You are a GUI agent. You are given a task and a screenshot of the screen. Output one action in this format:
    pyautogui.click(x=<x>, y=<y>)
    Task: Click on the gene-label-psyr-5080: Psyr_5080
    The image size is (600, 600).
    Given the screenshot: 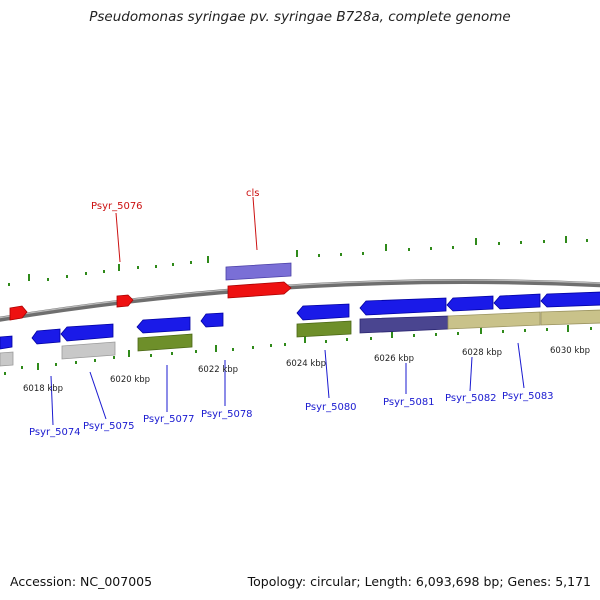 What is the action you would take?
    pyautogui.click(x=331, y=407)
    